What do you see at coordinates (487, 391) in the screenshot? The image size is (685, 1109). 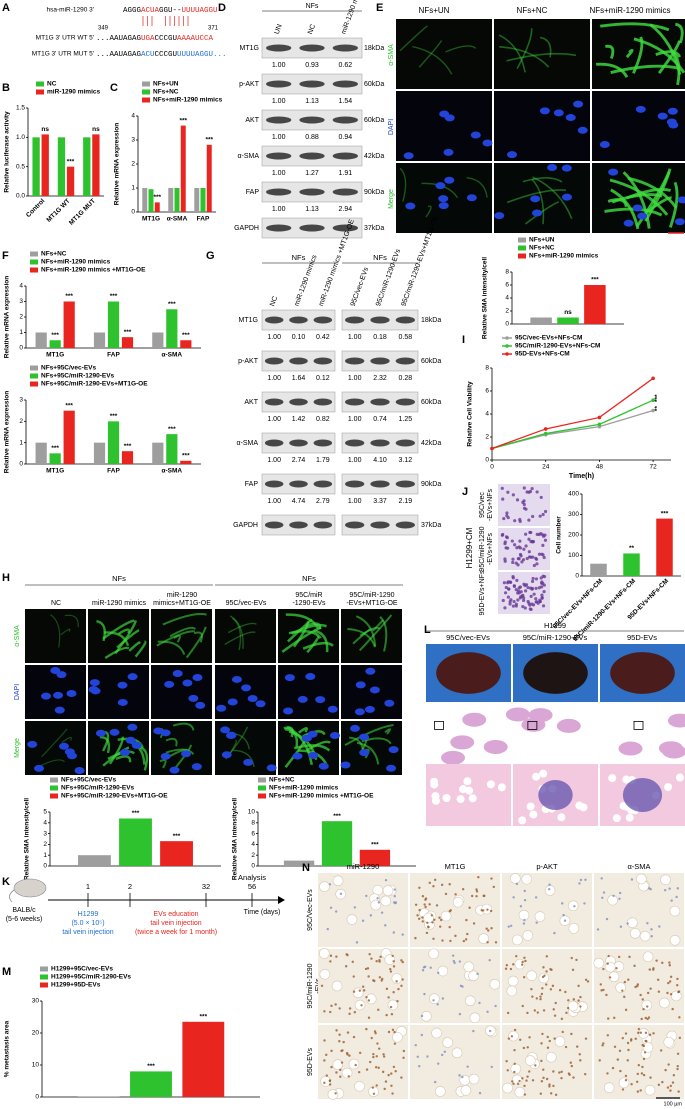 I see `y-tick-label: 6` at bounding box center [487, 391].